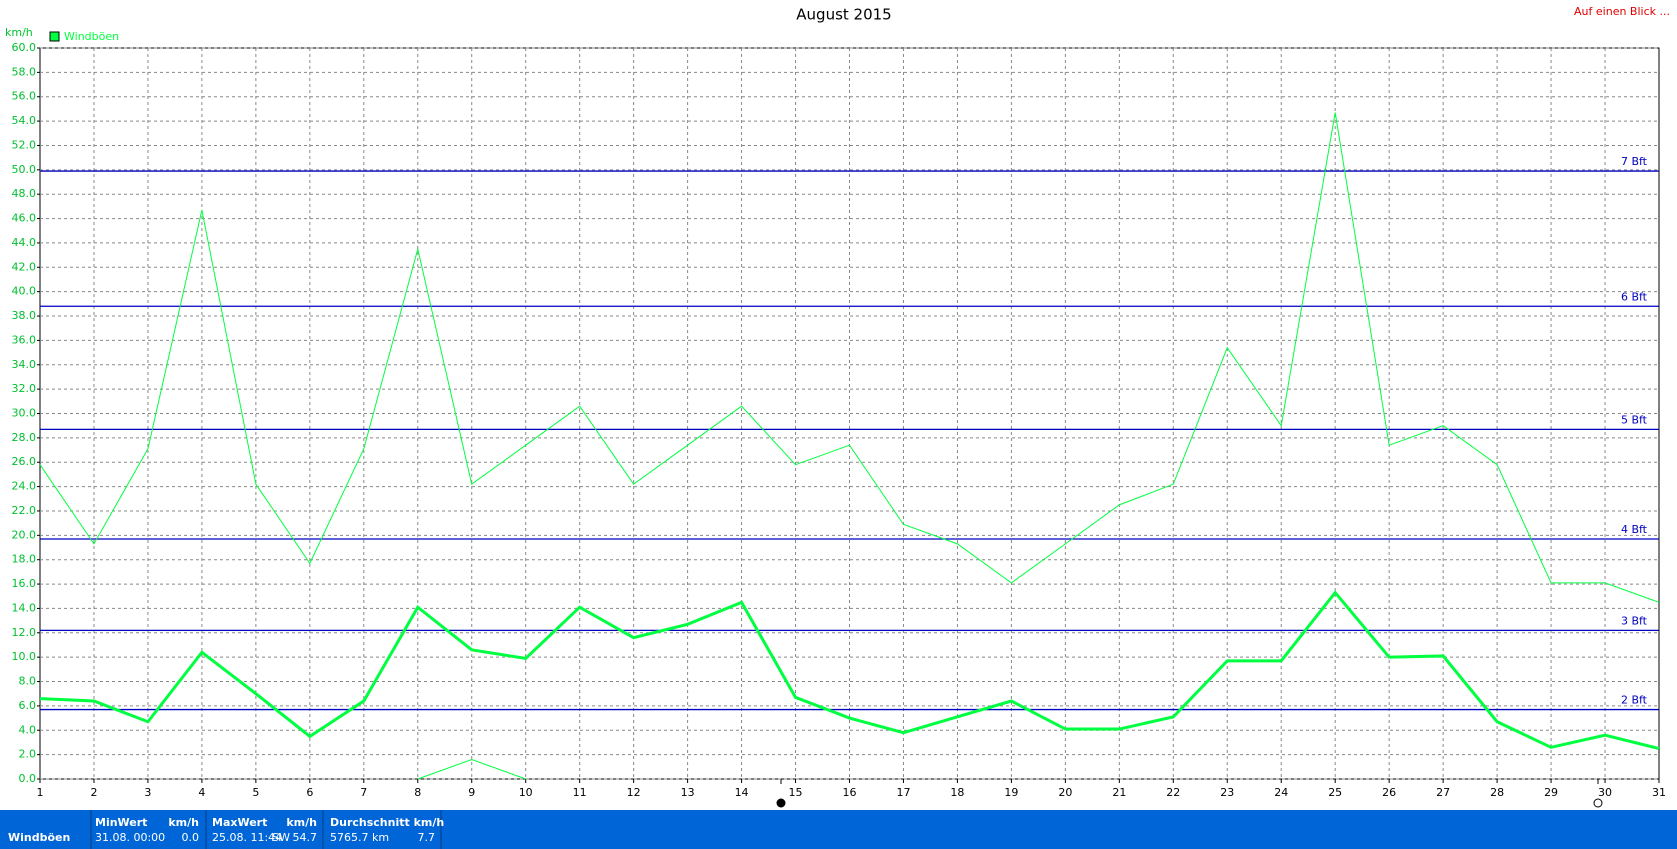 The width and height of the screenshot is (1677, 849). I want to click on footer-distance: 5765.7 km, so click(359, 837).